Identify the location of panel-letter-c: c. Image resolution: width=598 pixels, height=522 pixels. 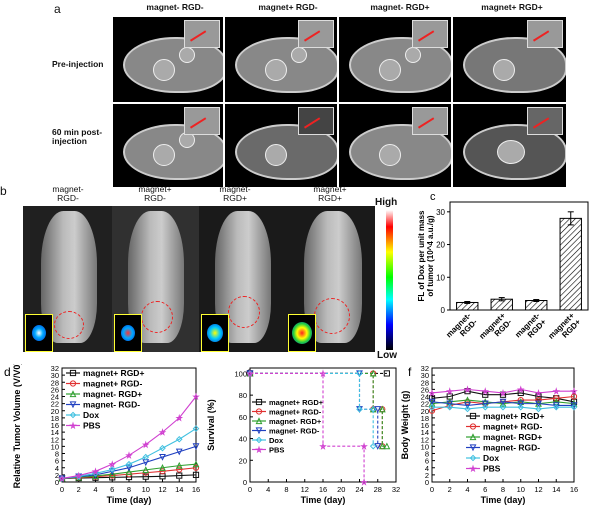
(433, 197).